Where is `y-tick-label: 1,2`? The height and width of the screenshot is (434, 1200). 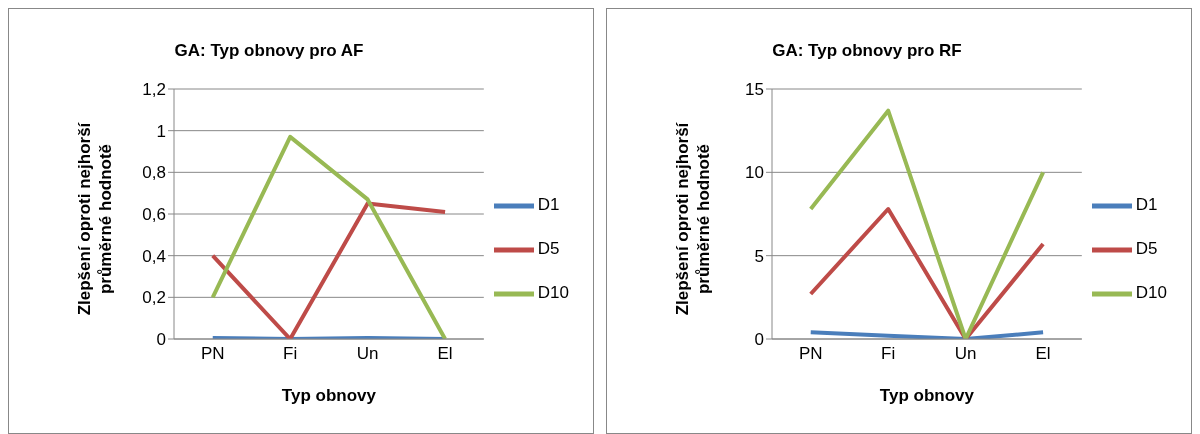
y-tick-label: 1,2 is located at coordinates (154, 90).